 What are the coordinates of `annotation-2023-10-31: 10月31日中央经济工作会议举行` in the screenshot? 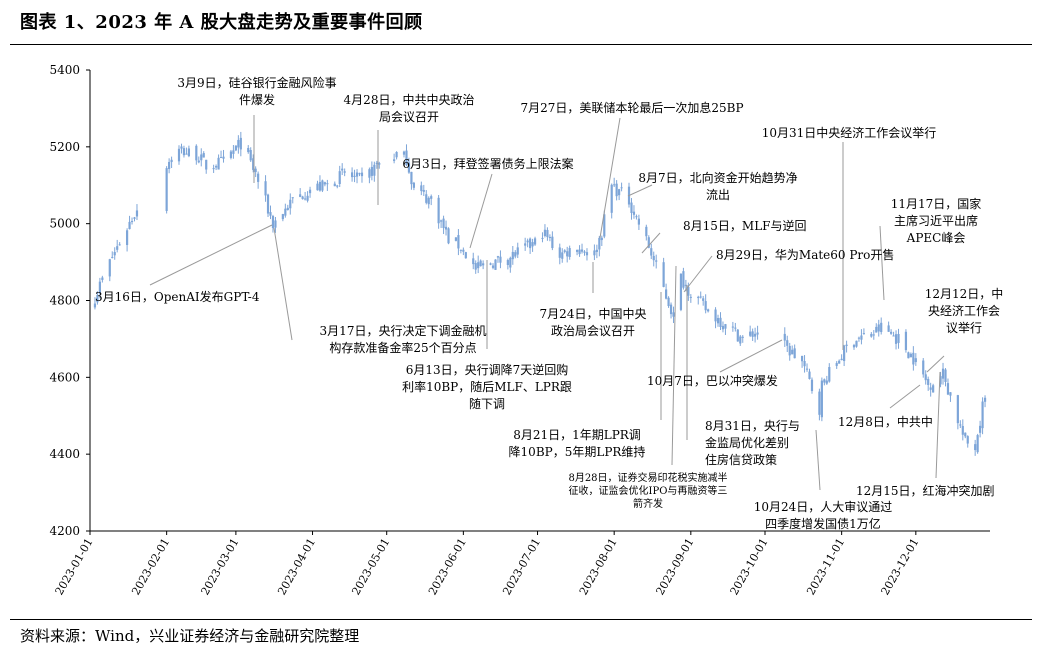 It's located at (849, 132).